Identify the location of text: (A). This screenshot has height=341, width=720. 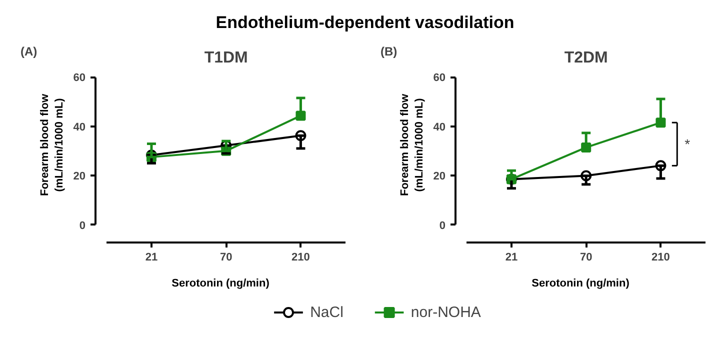
(29, 51).